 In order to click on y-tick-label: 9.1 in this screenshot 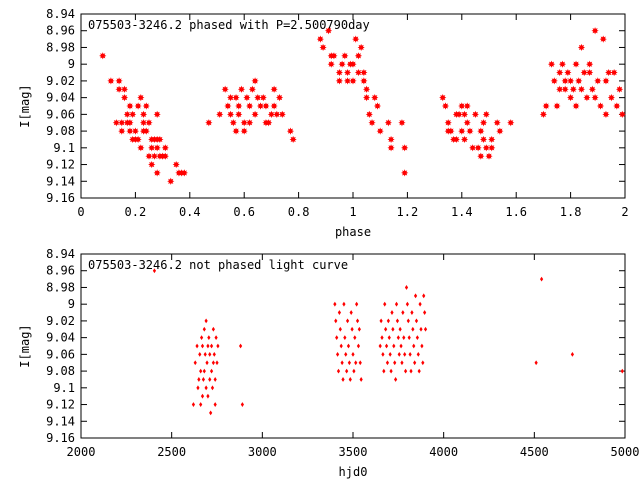, I will do `click(64, 148)`.